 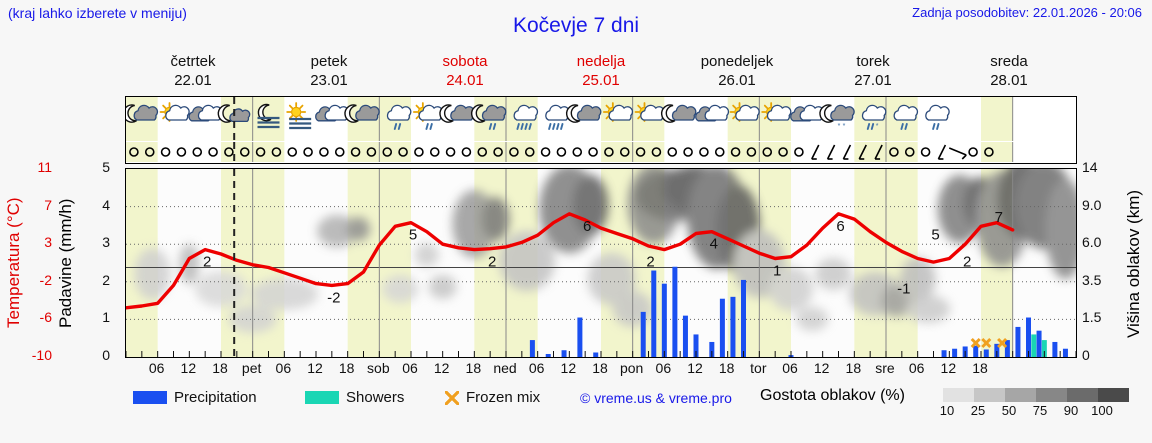 What do you see at coordinates (873, 80) in the screenshot?
I see `day-date: 27.01` at bounding box center [873, 80].